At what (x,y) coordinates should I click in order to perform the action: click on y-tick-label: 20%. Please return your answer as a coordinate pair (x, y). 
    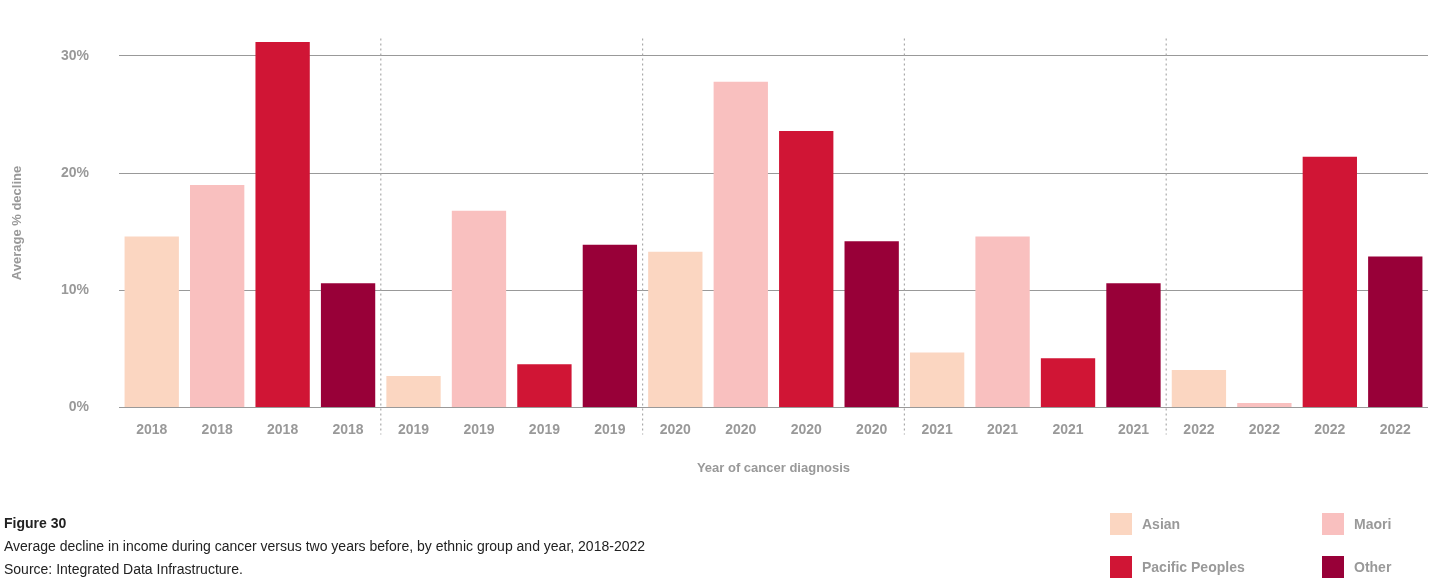
    Looking at the image, I should click on (75, 172).